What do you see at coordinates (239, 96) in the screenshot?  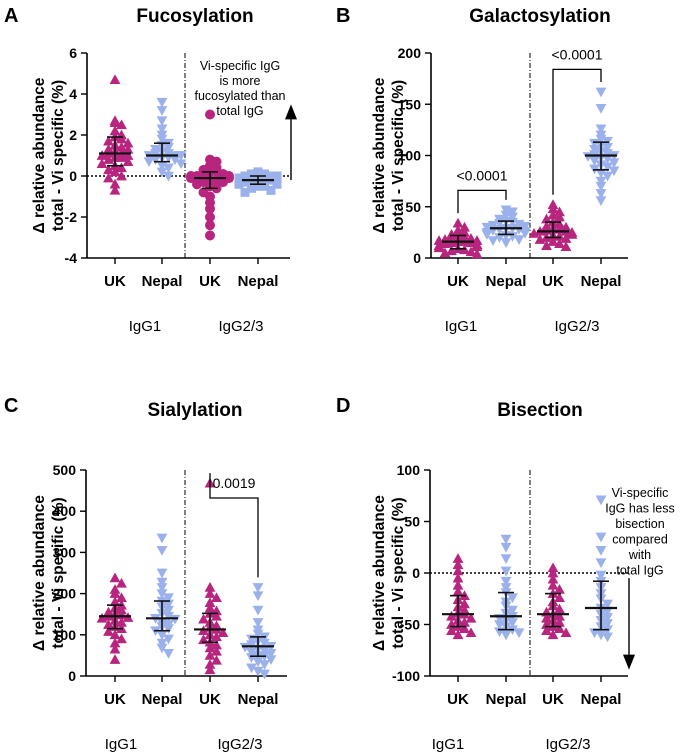 I see `annotation-text: fucosylated than` at bounding box center [239, 96].